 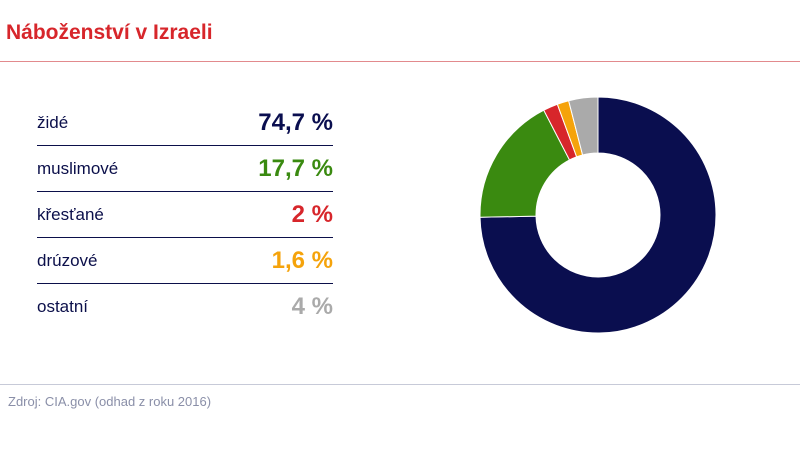 What do you see at coordinates (312, 306) in the screenshot?
I see `legend-value: 4 %` at bounding box center [312, 306].